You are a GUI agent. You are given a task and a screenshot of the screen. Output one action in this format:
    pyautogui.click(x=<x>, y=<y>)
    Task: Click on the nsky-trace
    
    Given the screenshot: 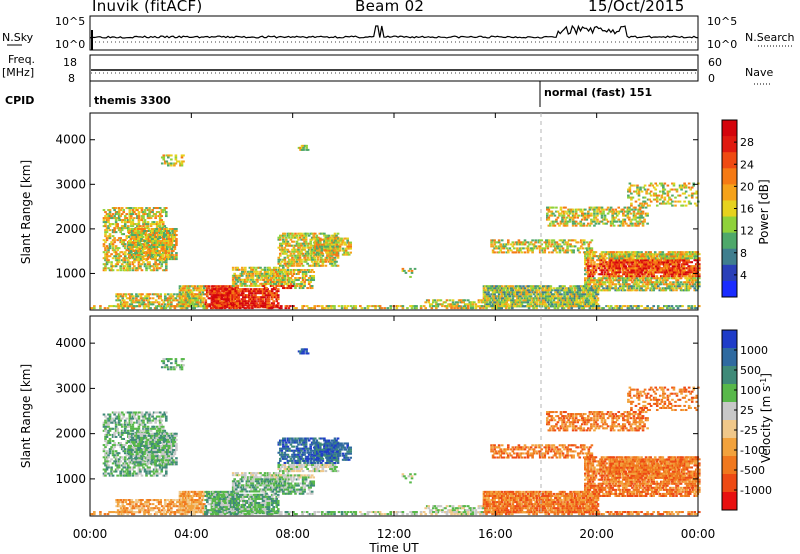 What is the action you would take?
    pyautogui.click(x=394, y=37)
    